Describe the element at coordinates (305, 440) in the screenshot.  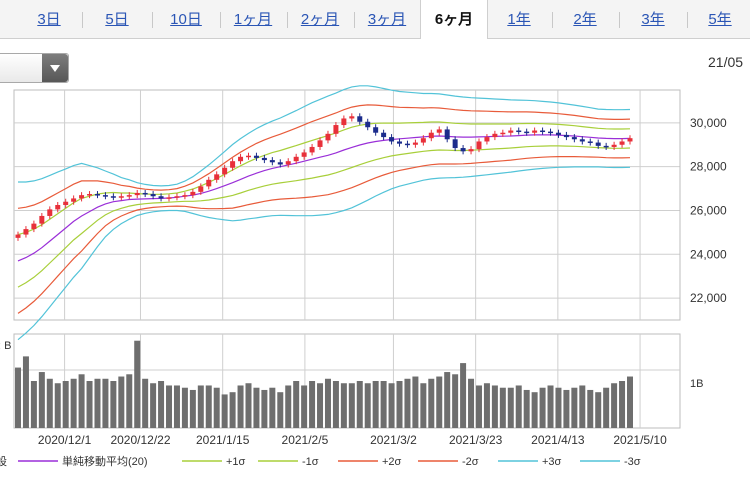
I see `date-tick-label: 2021/2/5` at that location.